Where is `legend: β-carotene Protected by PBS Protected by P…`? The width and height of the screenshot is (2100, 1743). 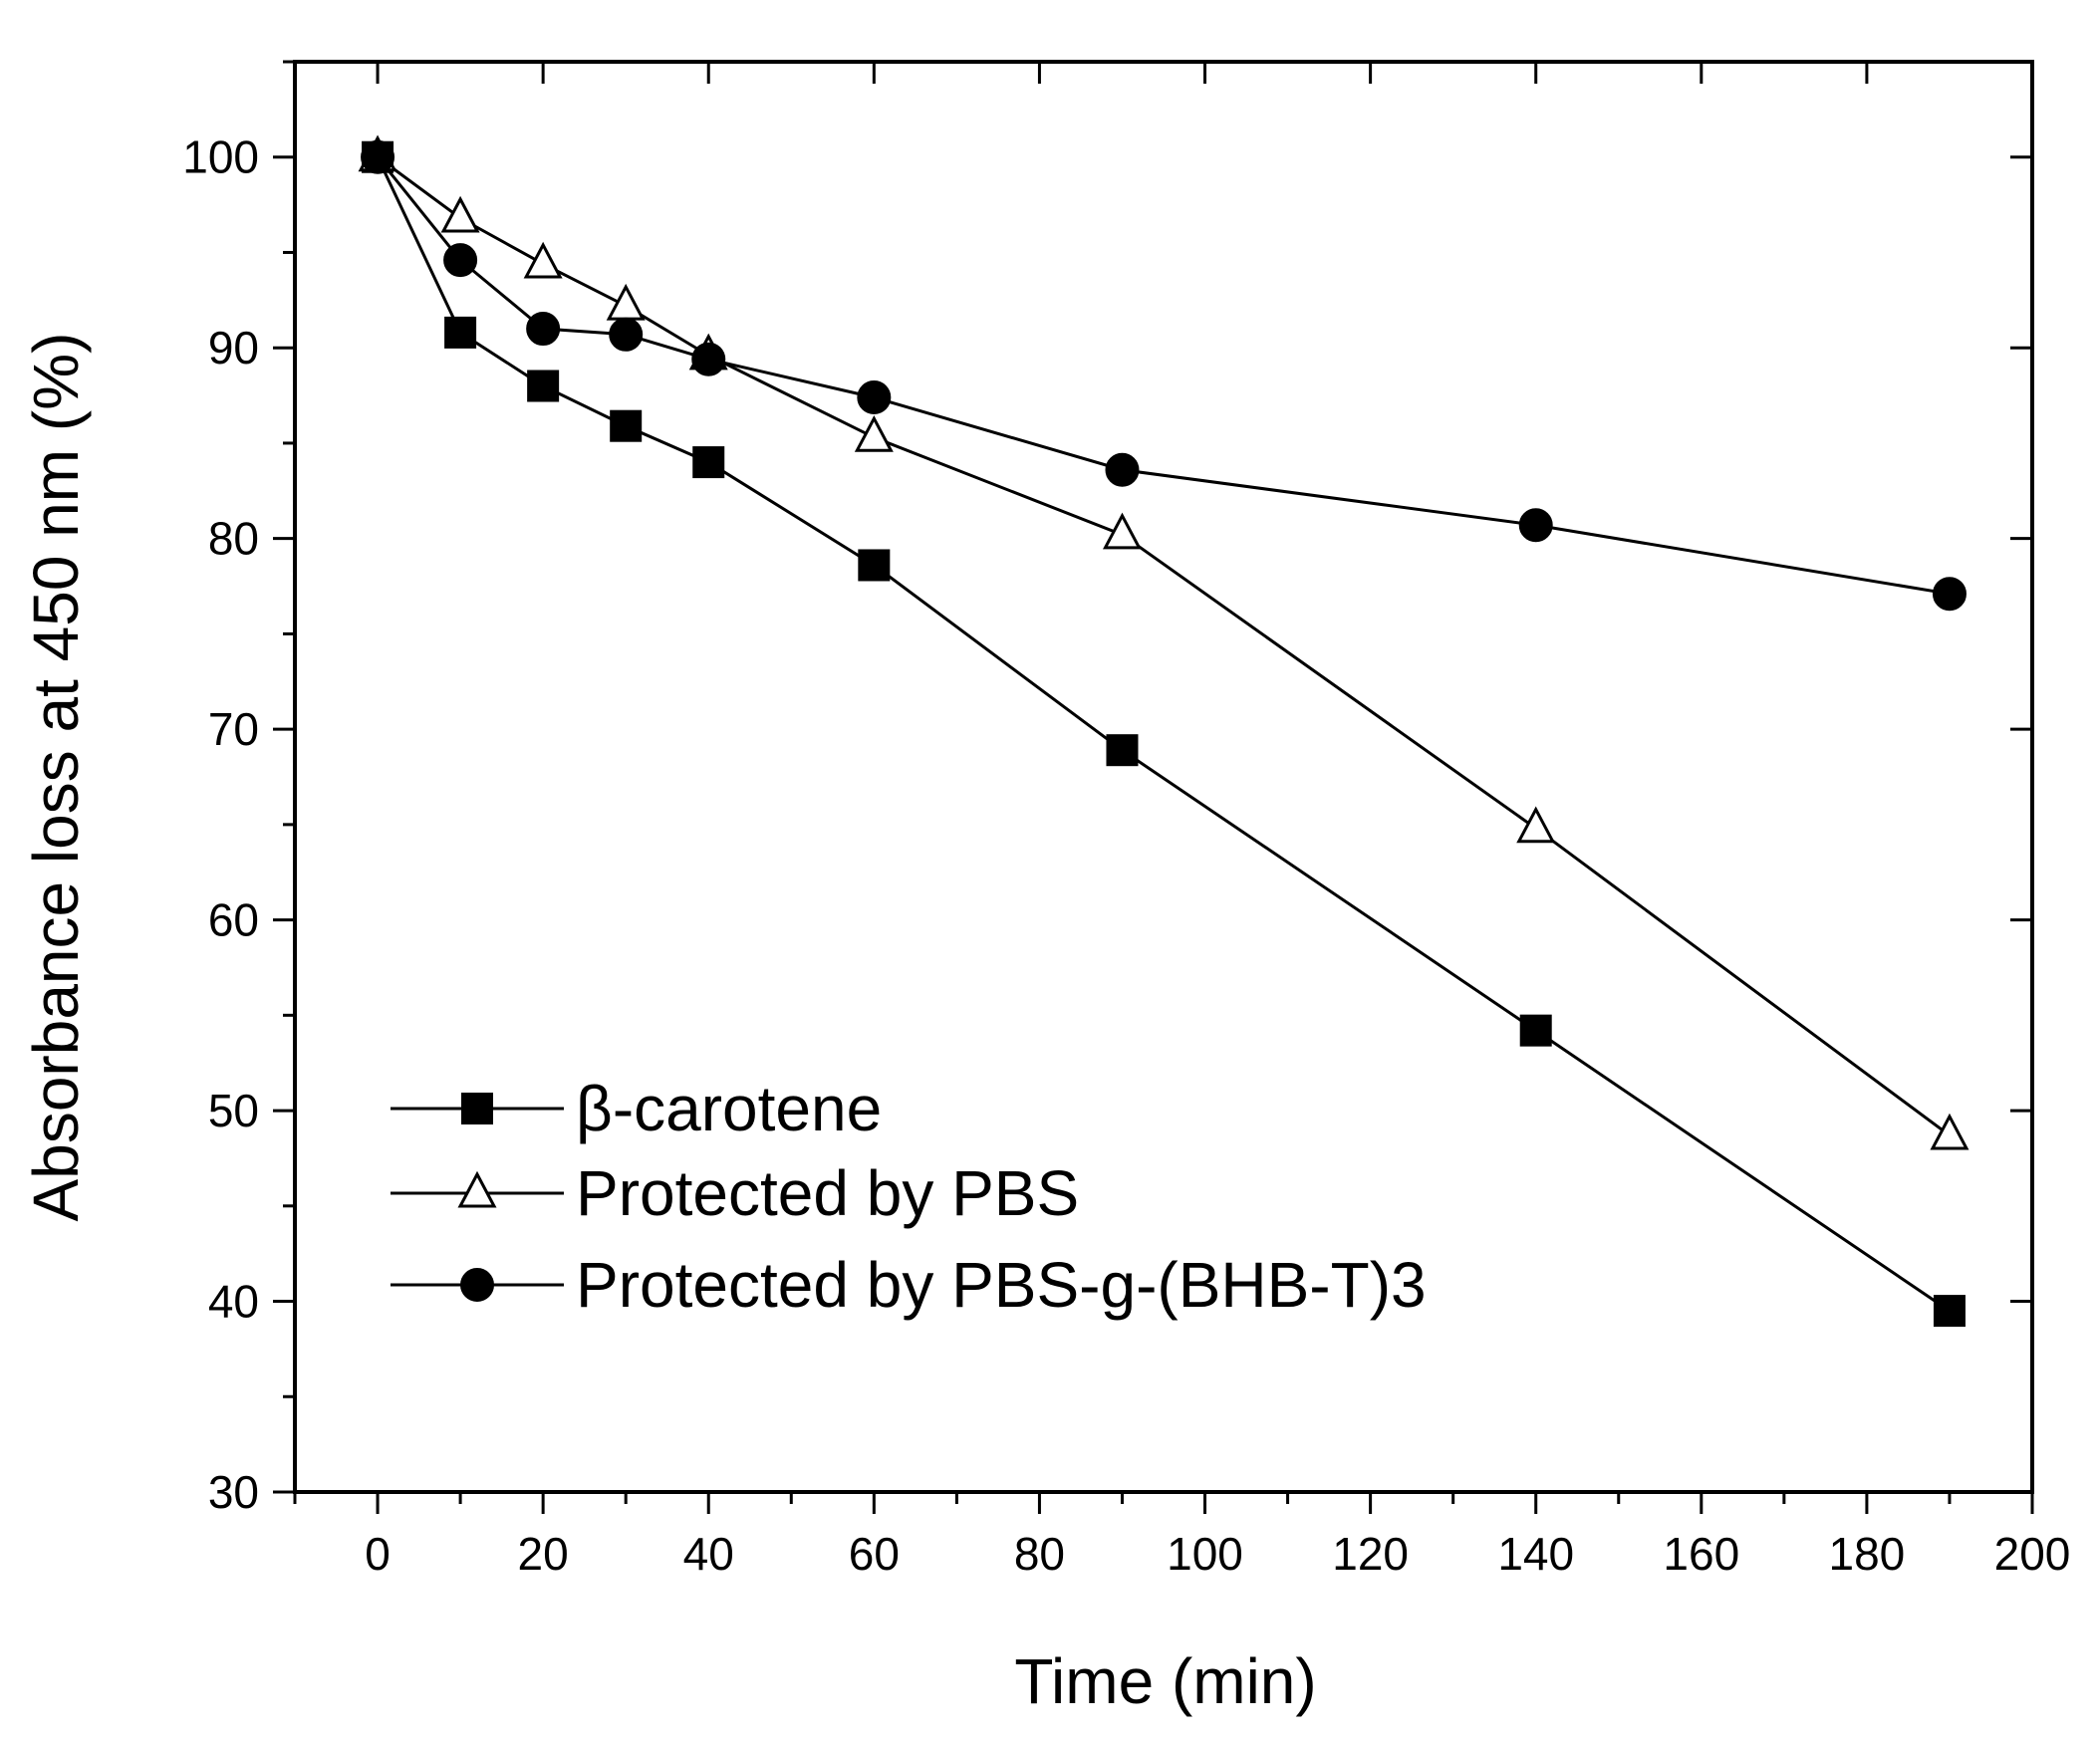
legend: β-carotene Protected by PBS Protected by P… is located at coordinates (909, 1197).